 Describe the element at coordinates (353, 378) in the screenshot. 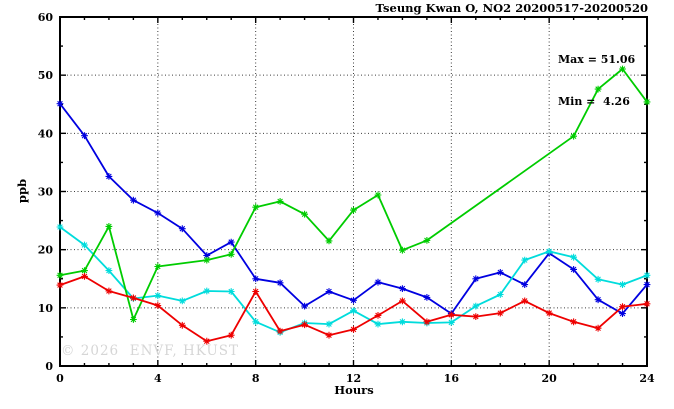

I see `x-tick-label: 12` at that location.